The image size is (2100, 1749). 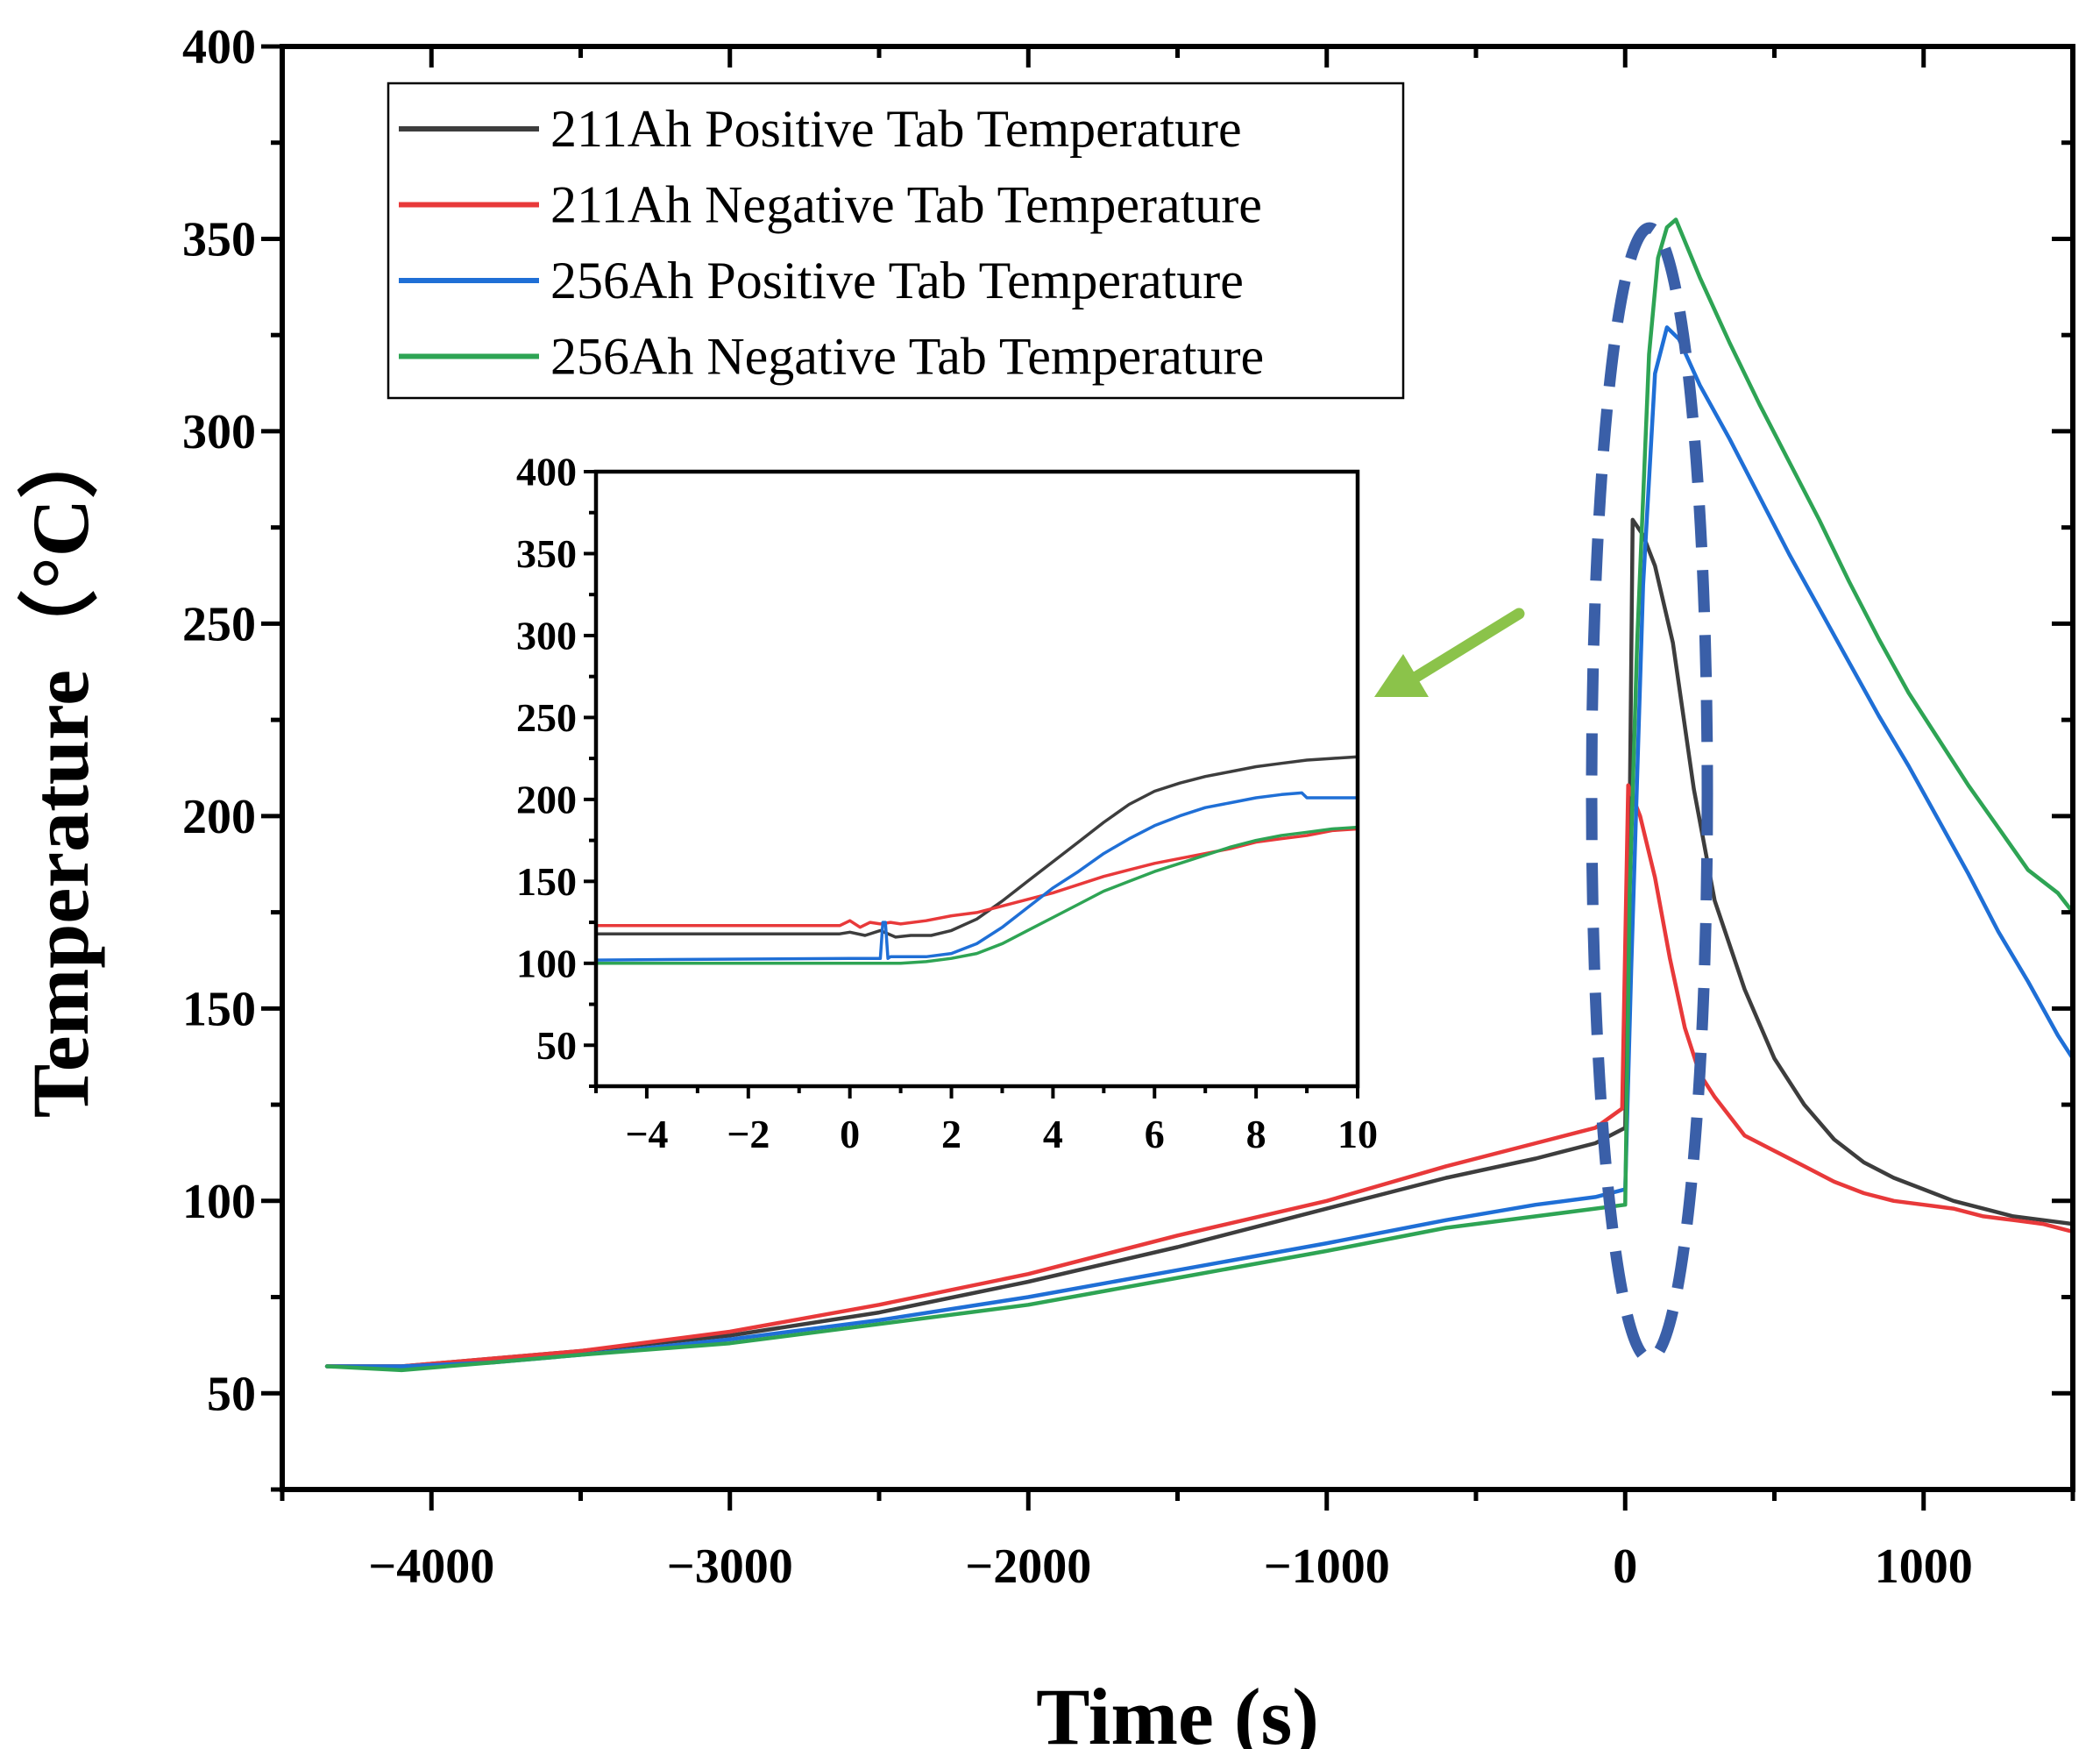 I want to click on inset-x-tick-label: 0, so click(x=850, y=1134).